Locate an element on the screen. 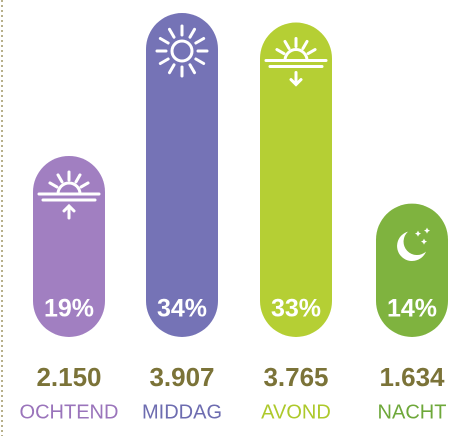  icon-moon is located at coordinates (411, 246).